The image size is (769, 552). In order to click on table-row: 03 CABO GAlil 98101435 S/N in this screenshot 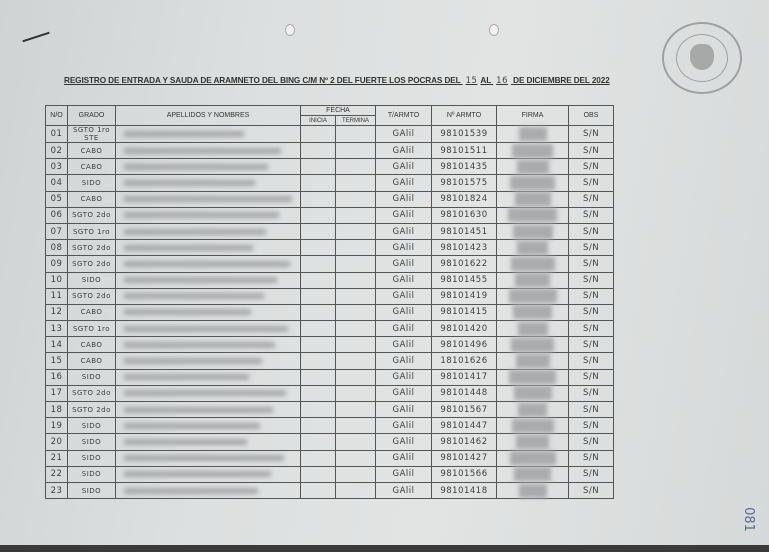, I will do `click(329, 167)`.